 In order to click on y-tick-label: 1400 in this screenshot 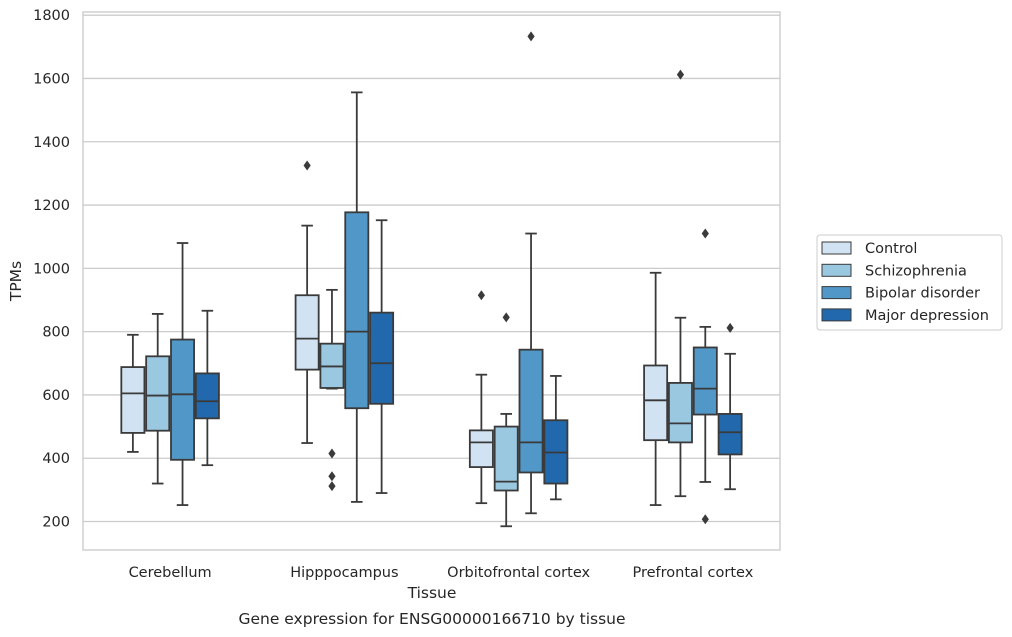, I will do `click(51, 143)`.